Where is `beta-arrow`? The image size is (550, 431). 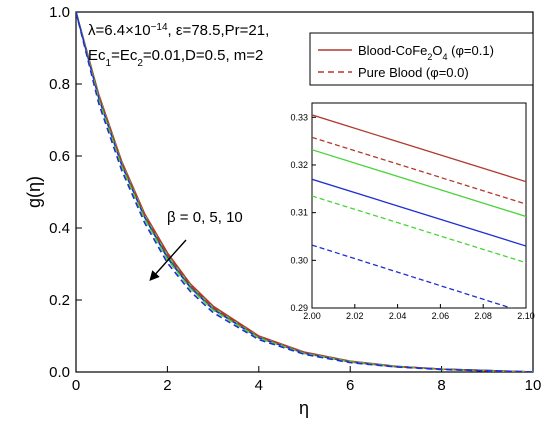 beta-arrow is located at coordinates (168, 260).